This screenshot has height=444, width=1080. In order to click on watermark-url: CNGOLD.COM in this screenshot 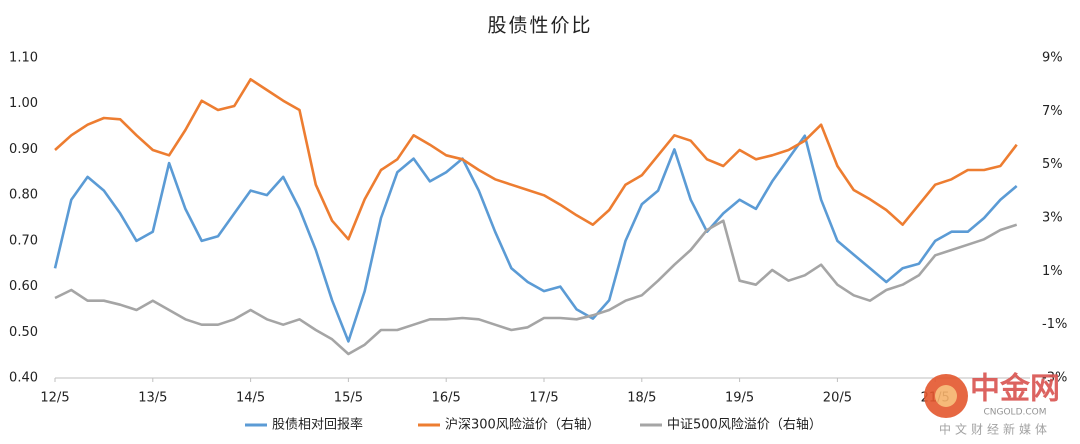, I will do `click(1014, 413)`.